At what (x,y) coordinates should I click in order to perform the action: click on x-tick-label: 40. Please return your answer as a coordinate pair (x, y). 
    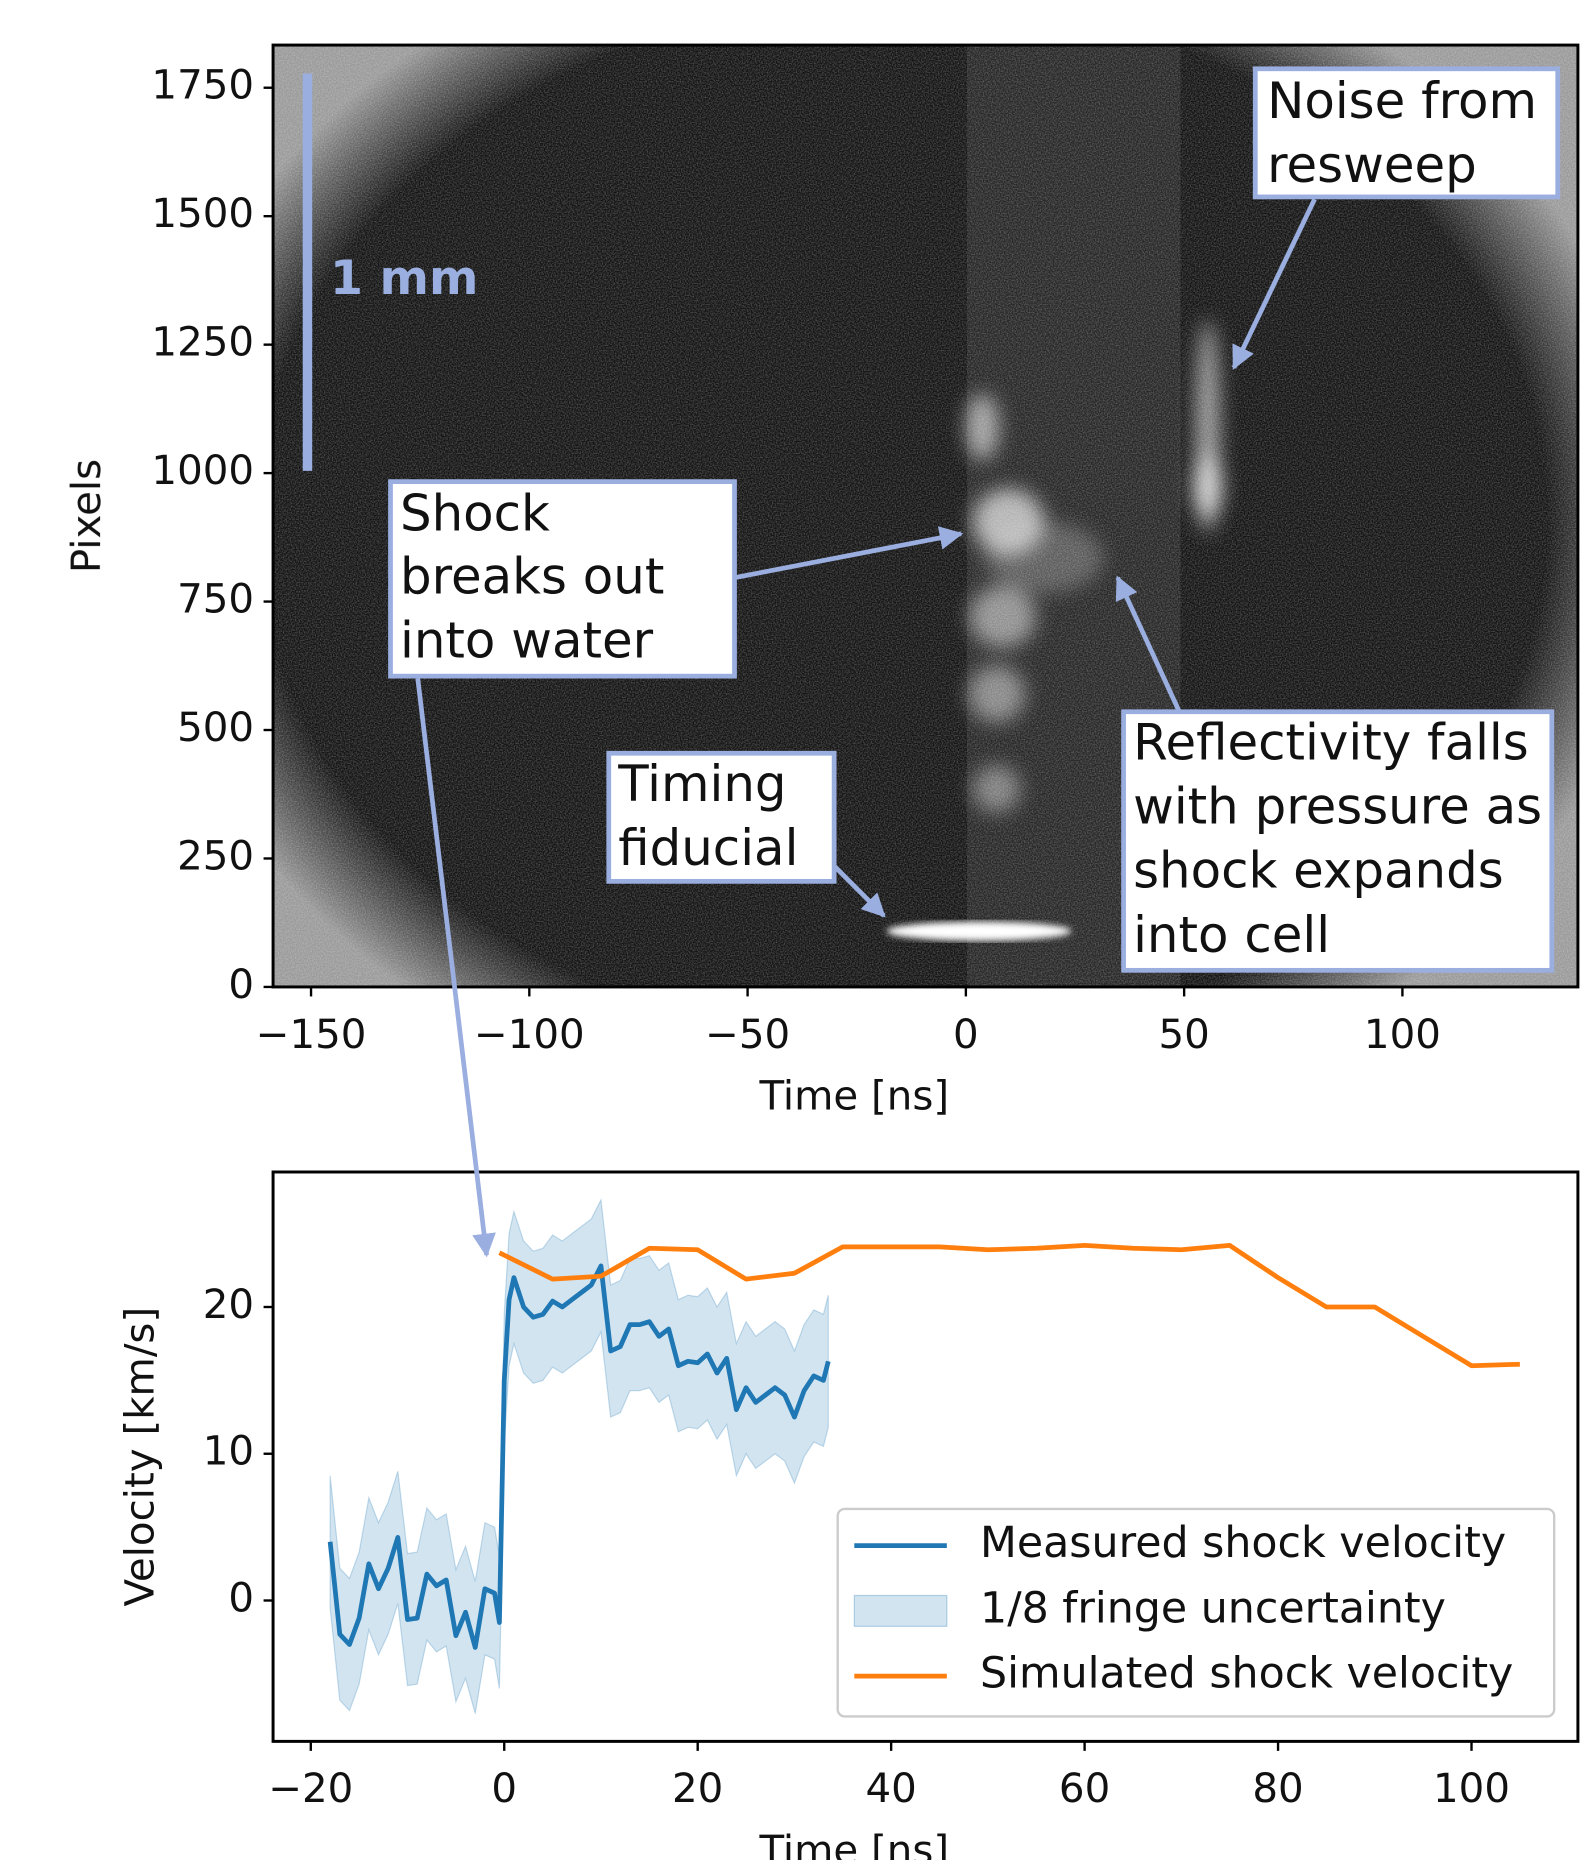
    Looking at the image, I should click on (890, 1788).